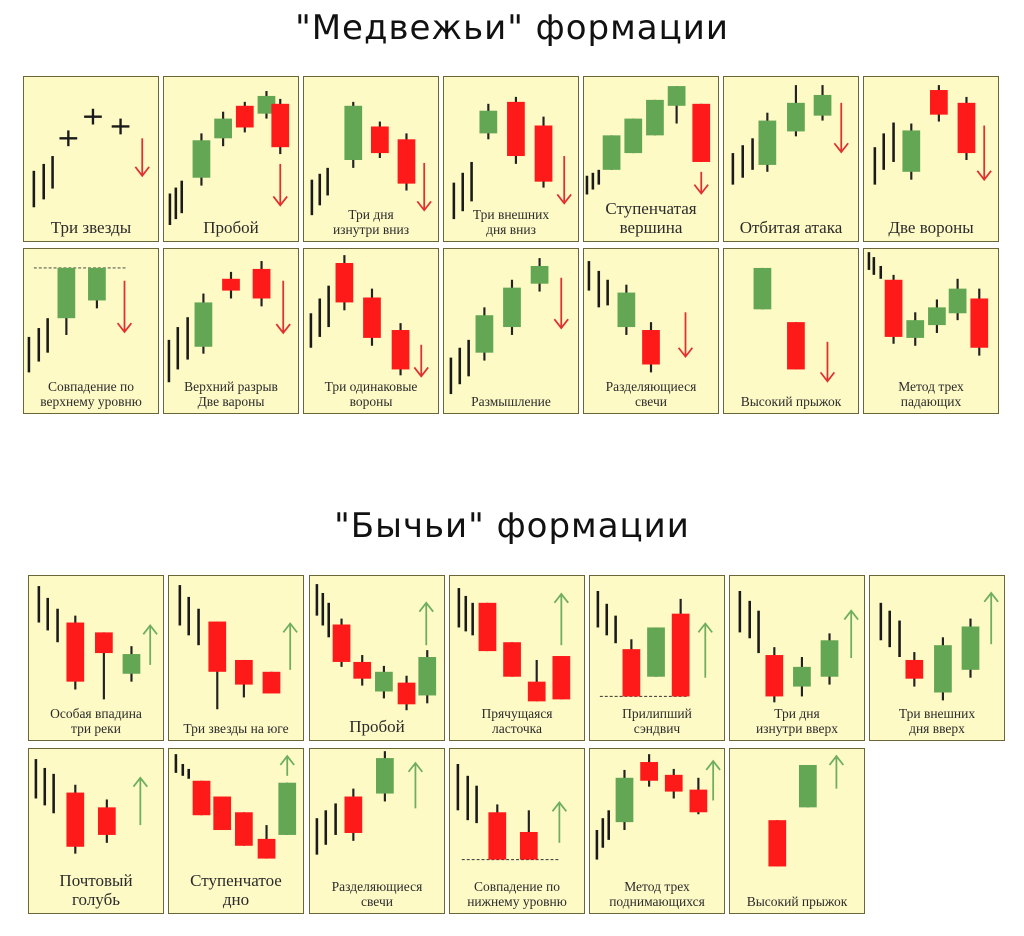 This screenshot has width=1024, height=936. What do you see at coordinates (797, 831) in the screenshot?
I see `bullish-pattern-panel: Высокий прыжок` at bounding box center [797, 831].